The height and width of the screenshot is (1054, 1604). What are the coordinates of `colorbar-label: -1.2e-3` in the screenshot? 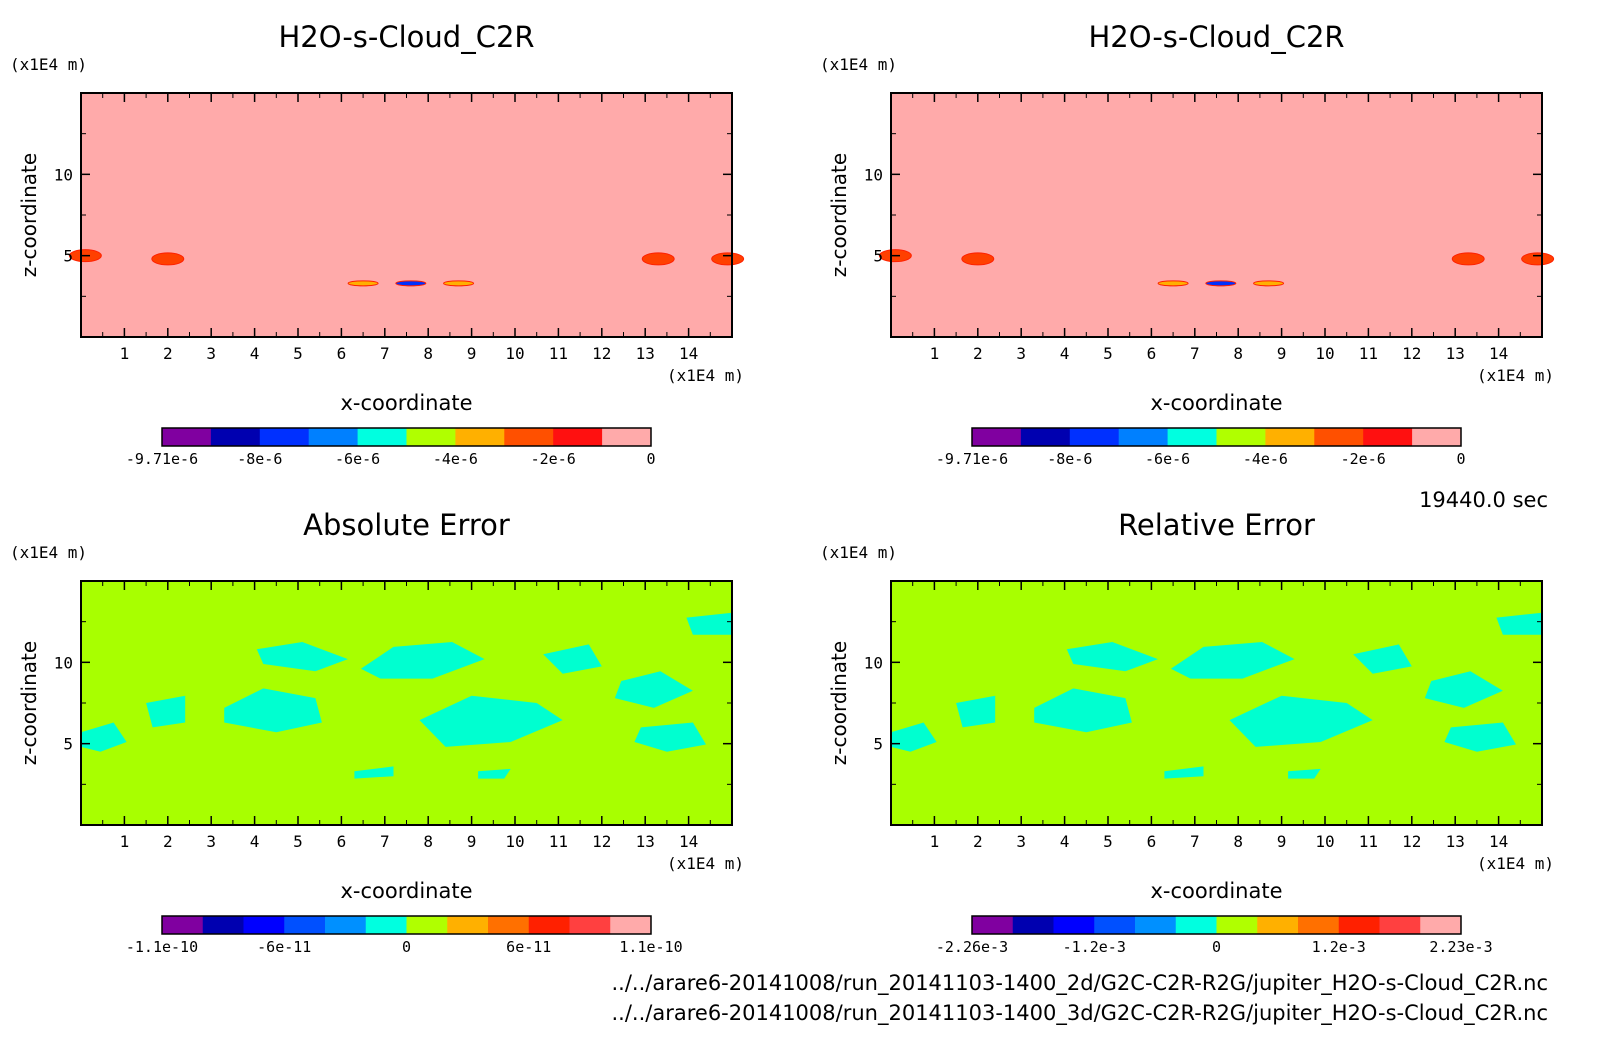 It's located at (1094, 947).